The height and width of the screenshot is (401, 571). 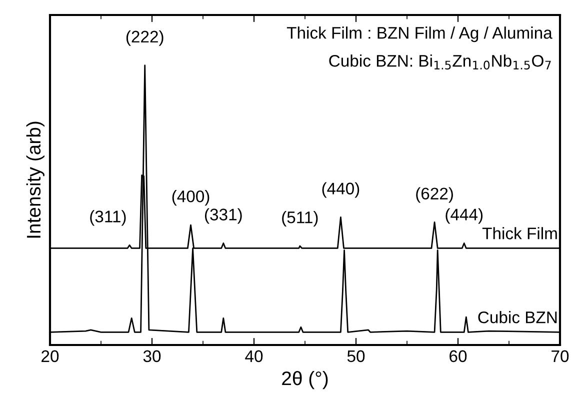 I want to click on annotation: (400), so click(x=191, y=198).